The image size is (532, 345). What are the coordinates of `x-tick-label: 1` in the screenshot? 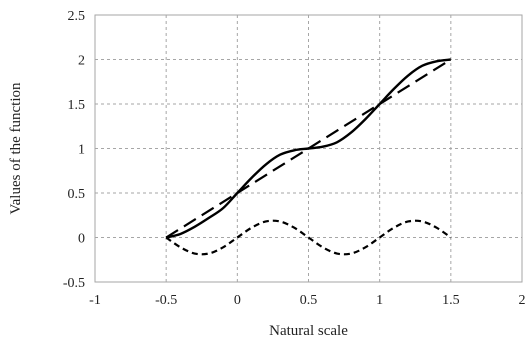 It's located at (379, 300).